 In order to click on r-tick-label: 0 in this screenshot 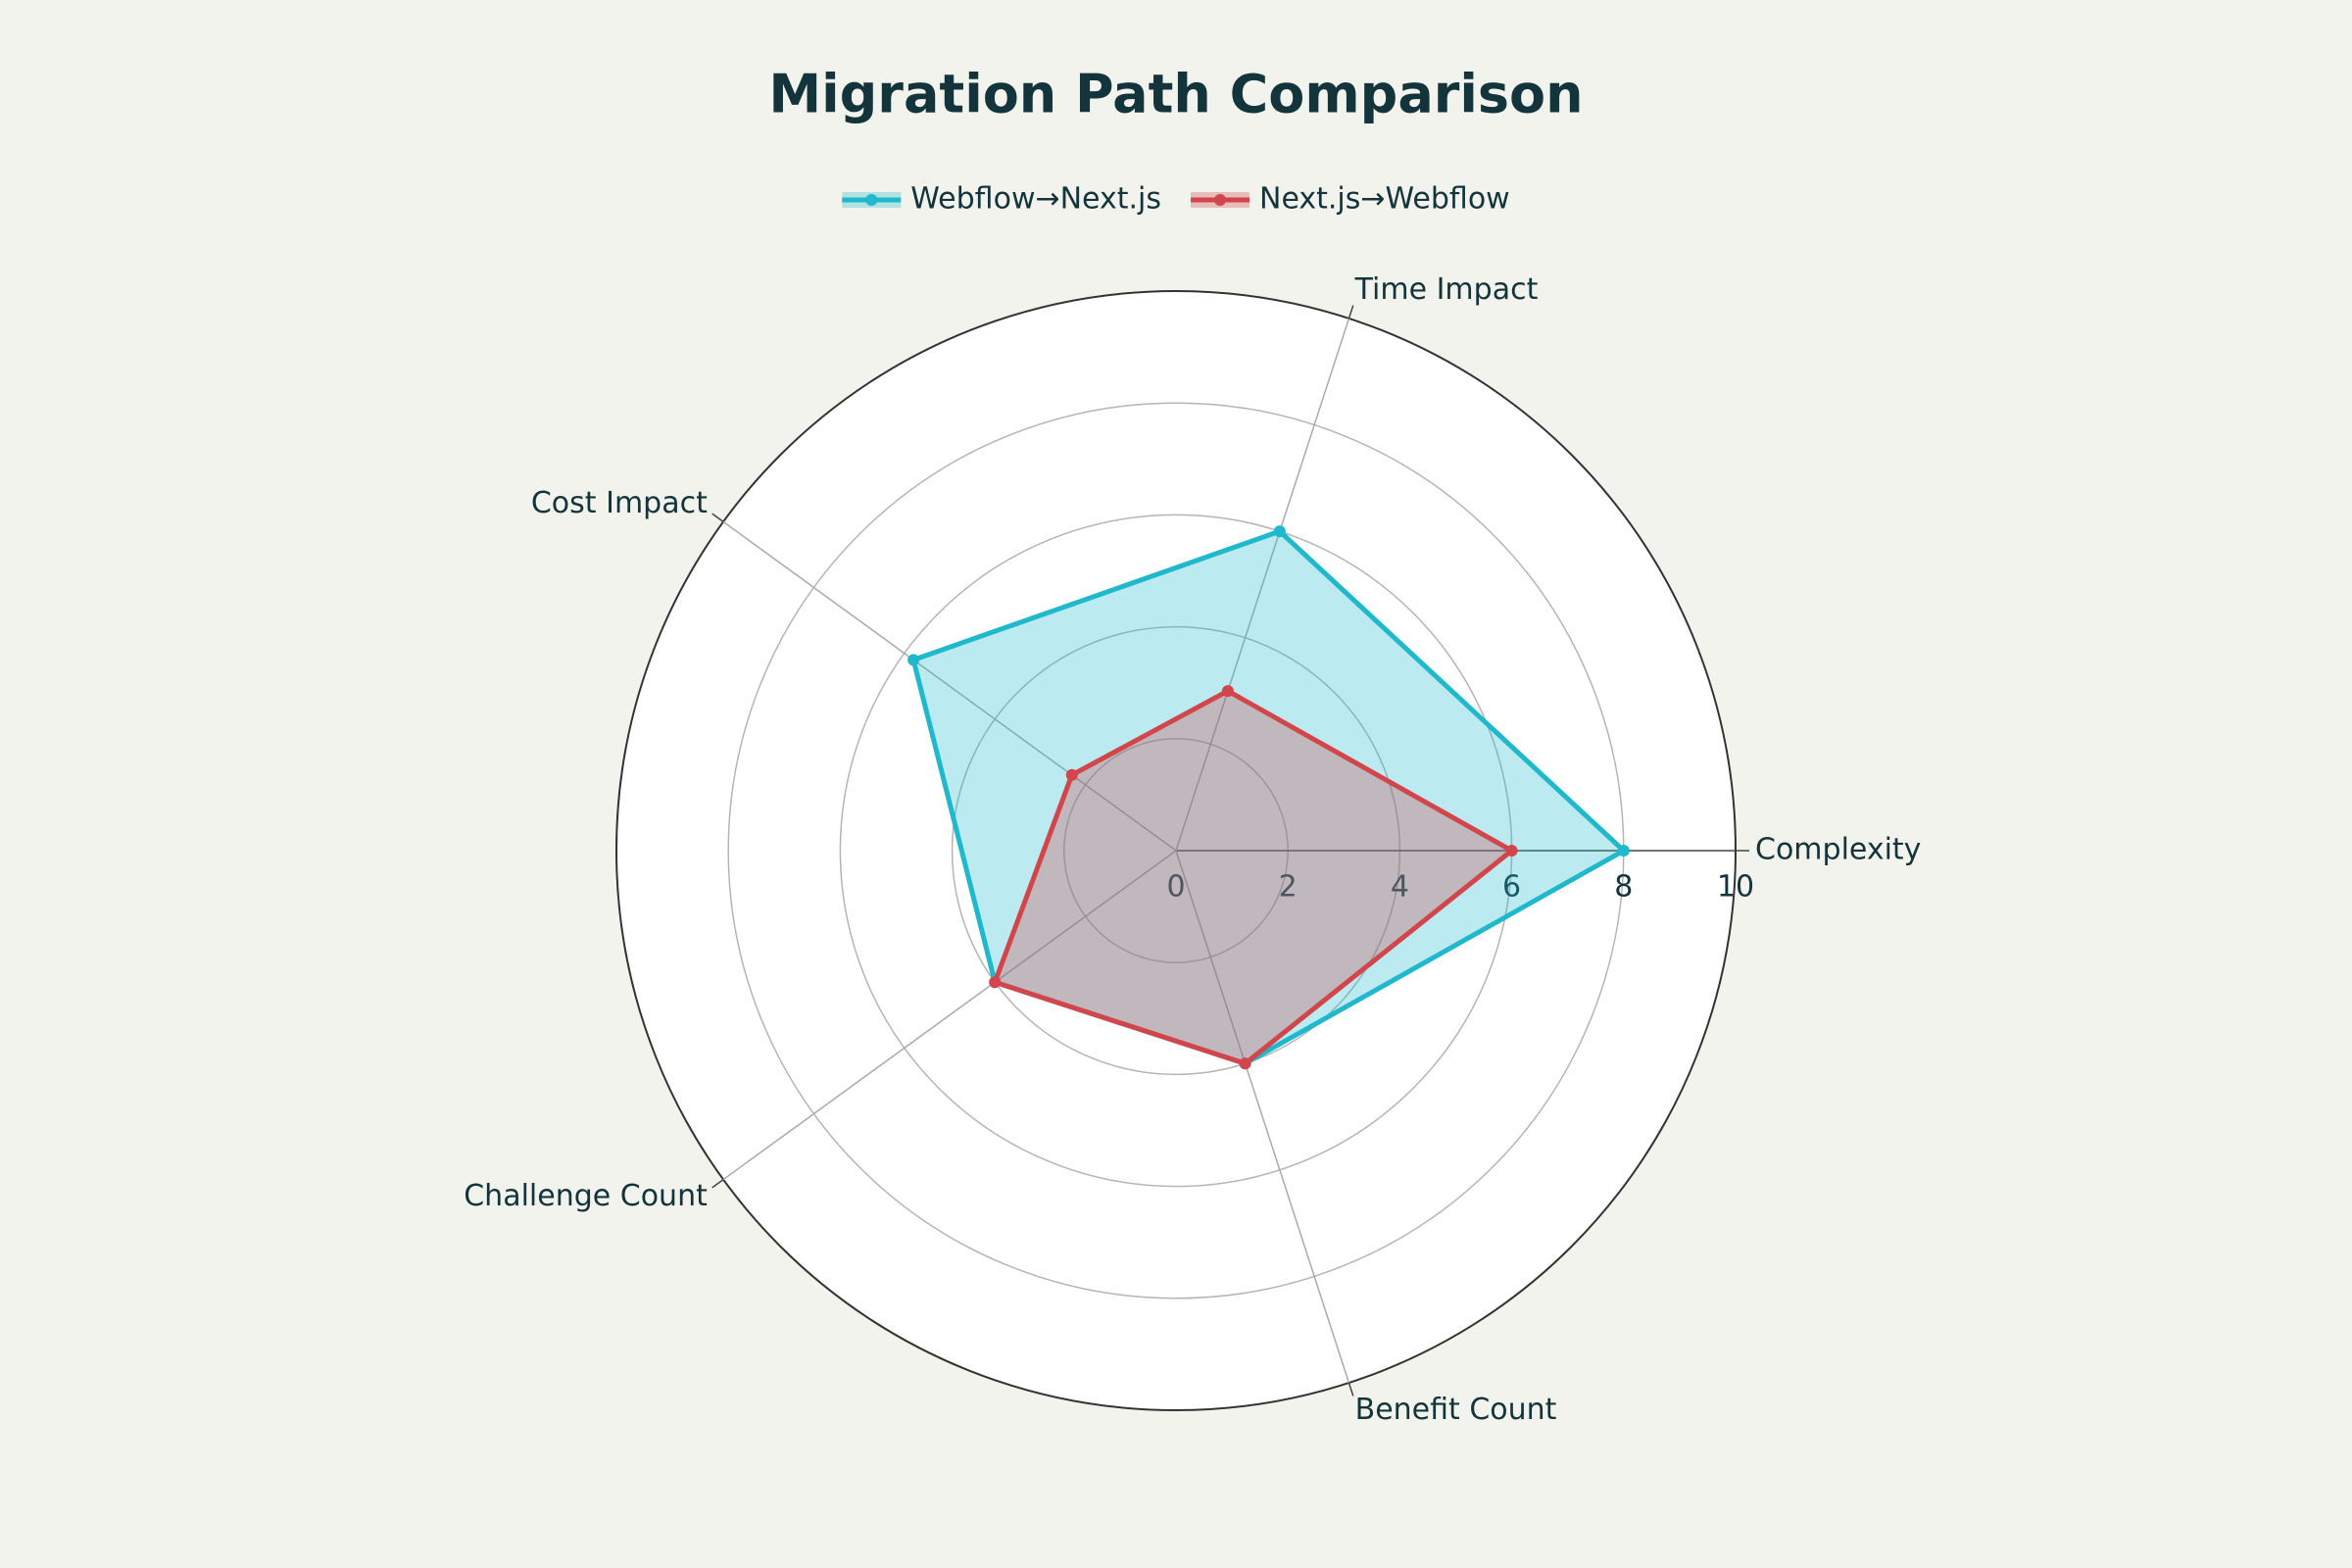, I will do `click(1175, 887)`.